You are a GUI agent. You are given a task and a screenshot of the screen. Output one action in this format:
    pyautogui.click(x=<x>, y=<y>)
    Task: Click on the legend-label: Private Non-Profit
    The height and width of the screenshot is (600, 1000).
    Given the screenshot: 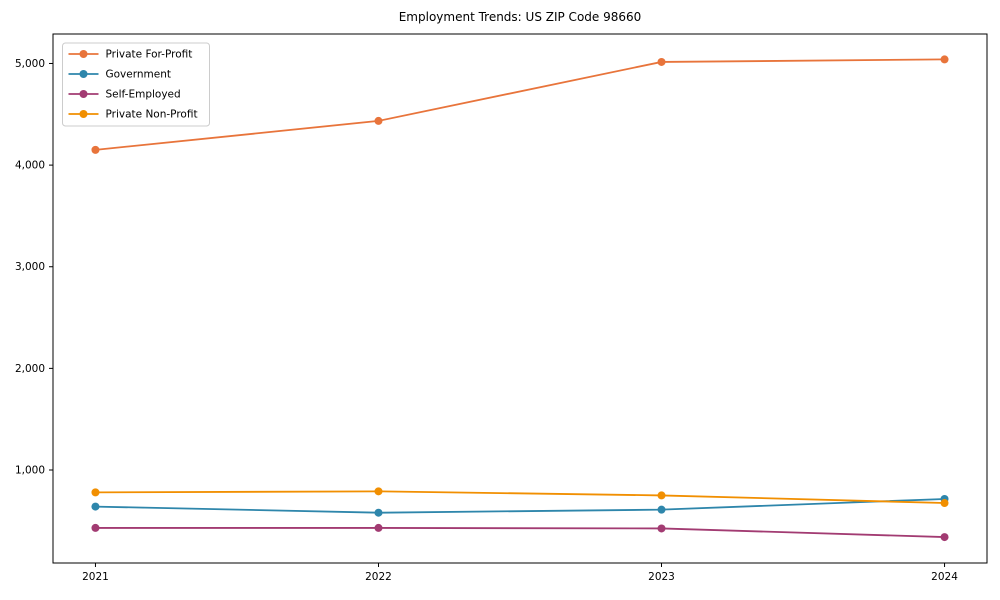 What is the action you would take?
    pyautogui.click(x=152, y=115)
    